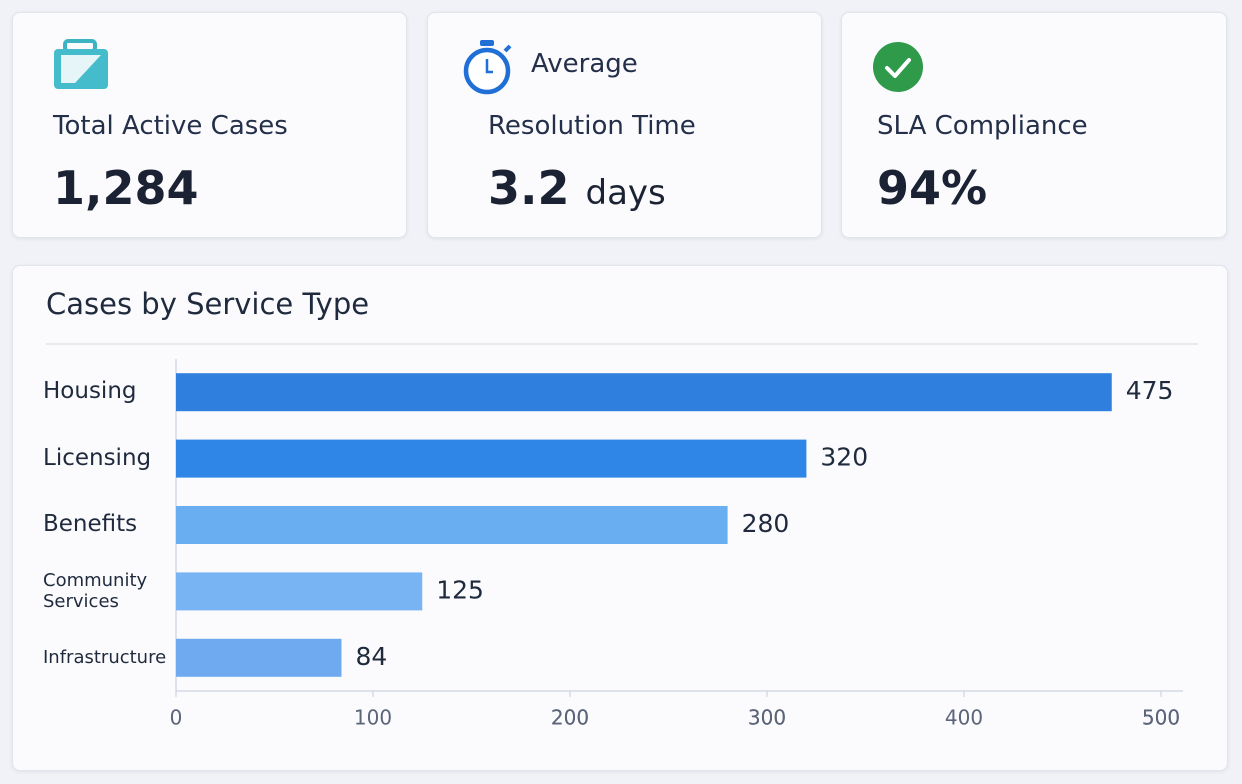  I want to click on category-label: Community Services, so click(95, 591).